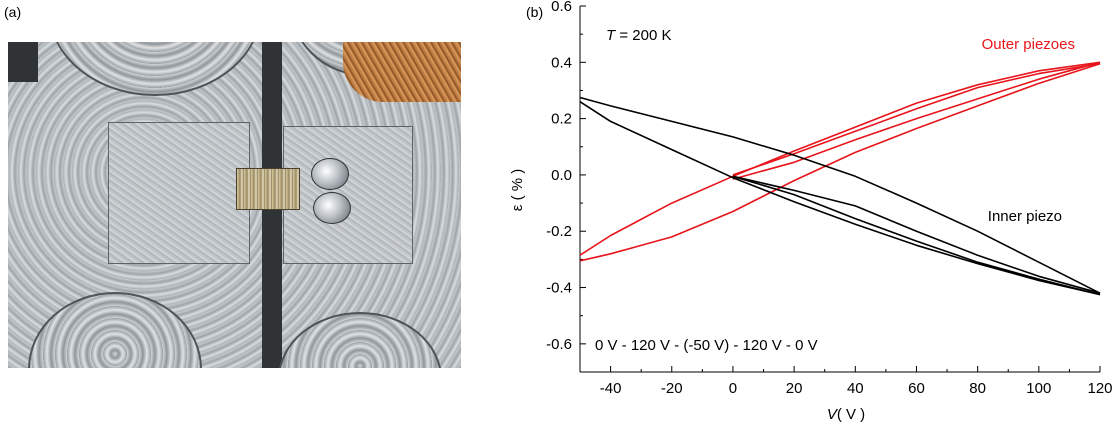 The image size is (1119, 430). Describe the element at coordinates (977, 388) in the screenshot. I see `x-tick-label: 80` at that location.